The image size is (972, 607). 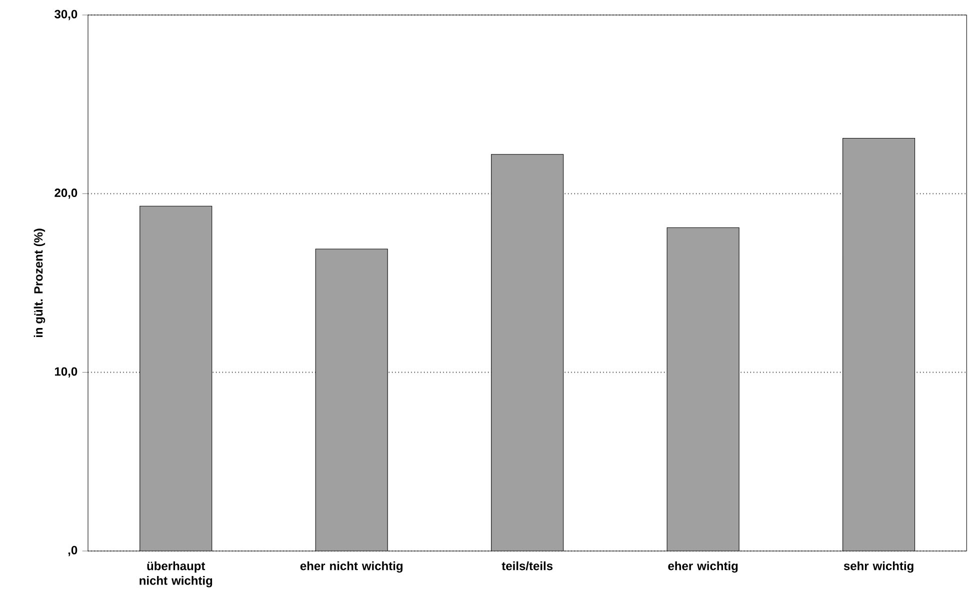 I want to click on x-tick-label: teils/teils, so click(x=527, y=565).